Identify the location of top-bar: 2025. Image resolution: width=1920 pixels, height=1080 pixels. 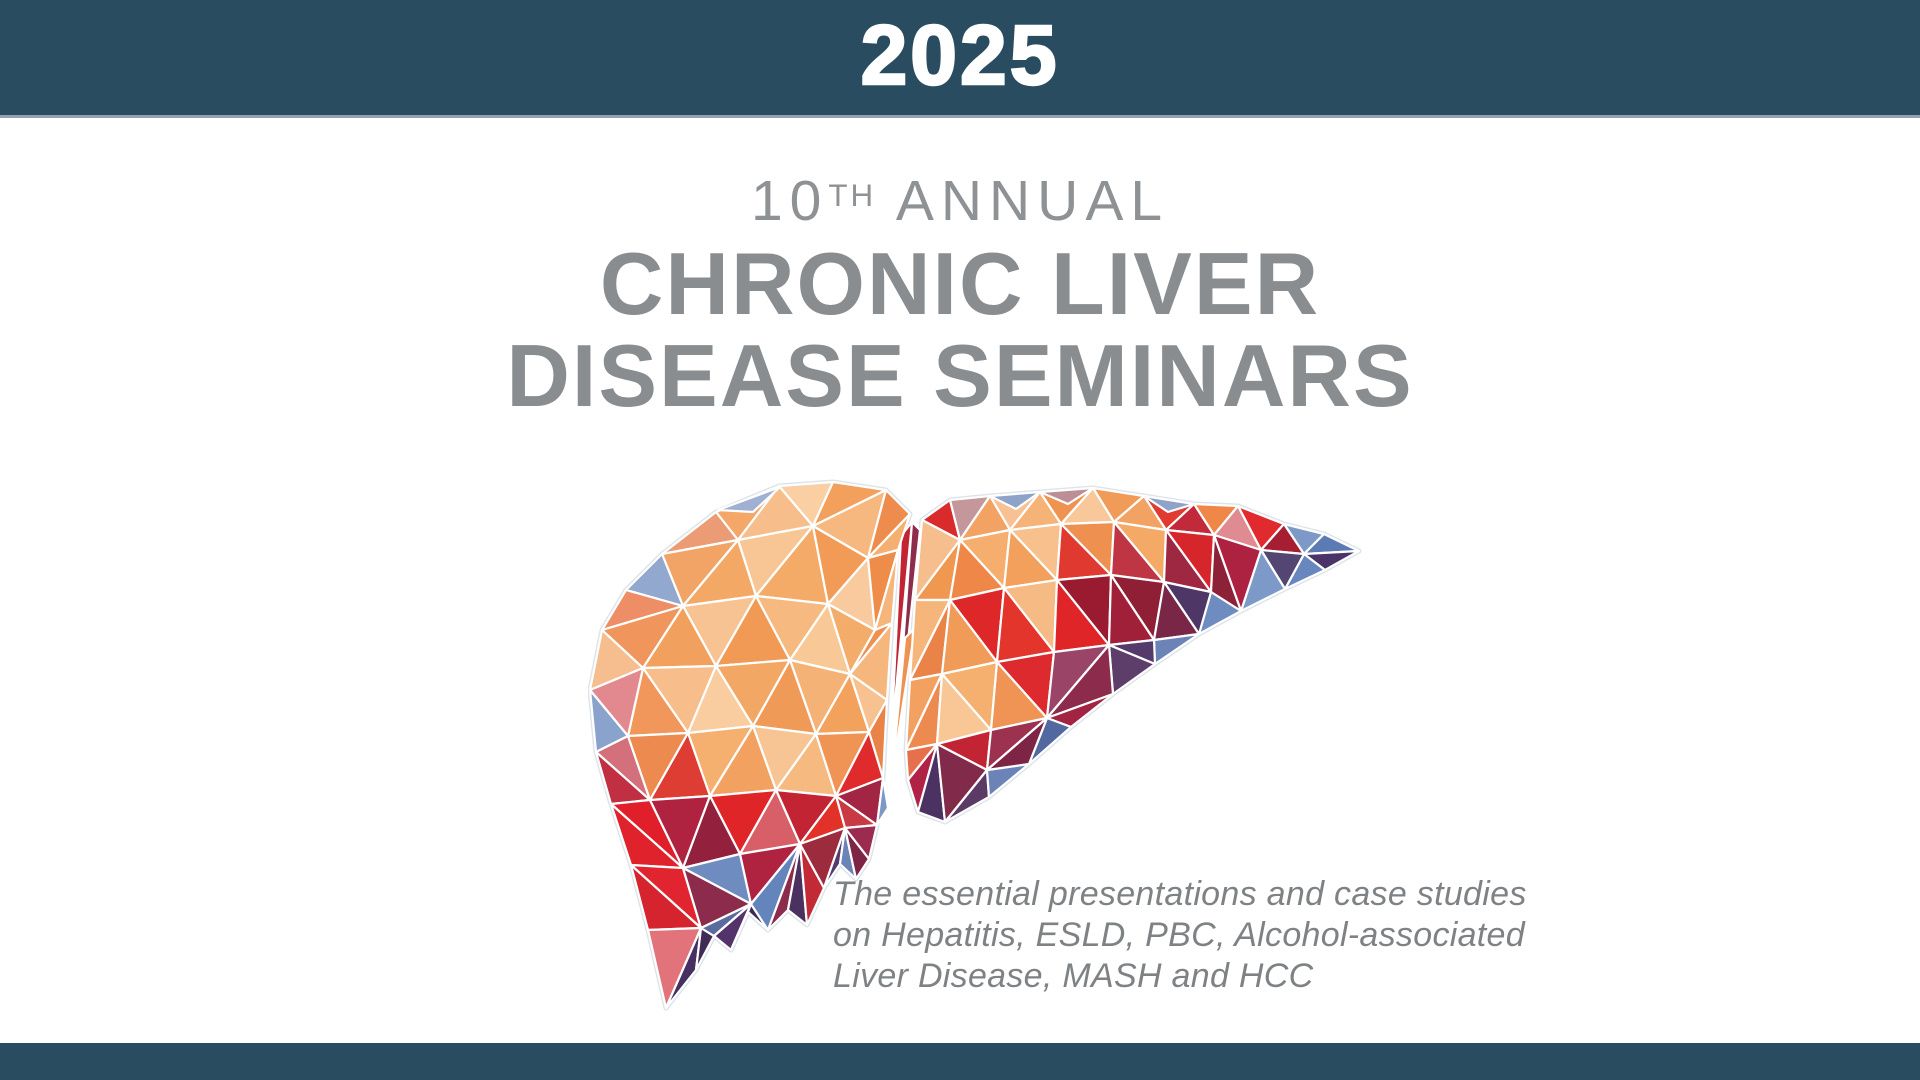
(960, 59).